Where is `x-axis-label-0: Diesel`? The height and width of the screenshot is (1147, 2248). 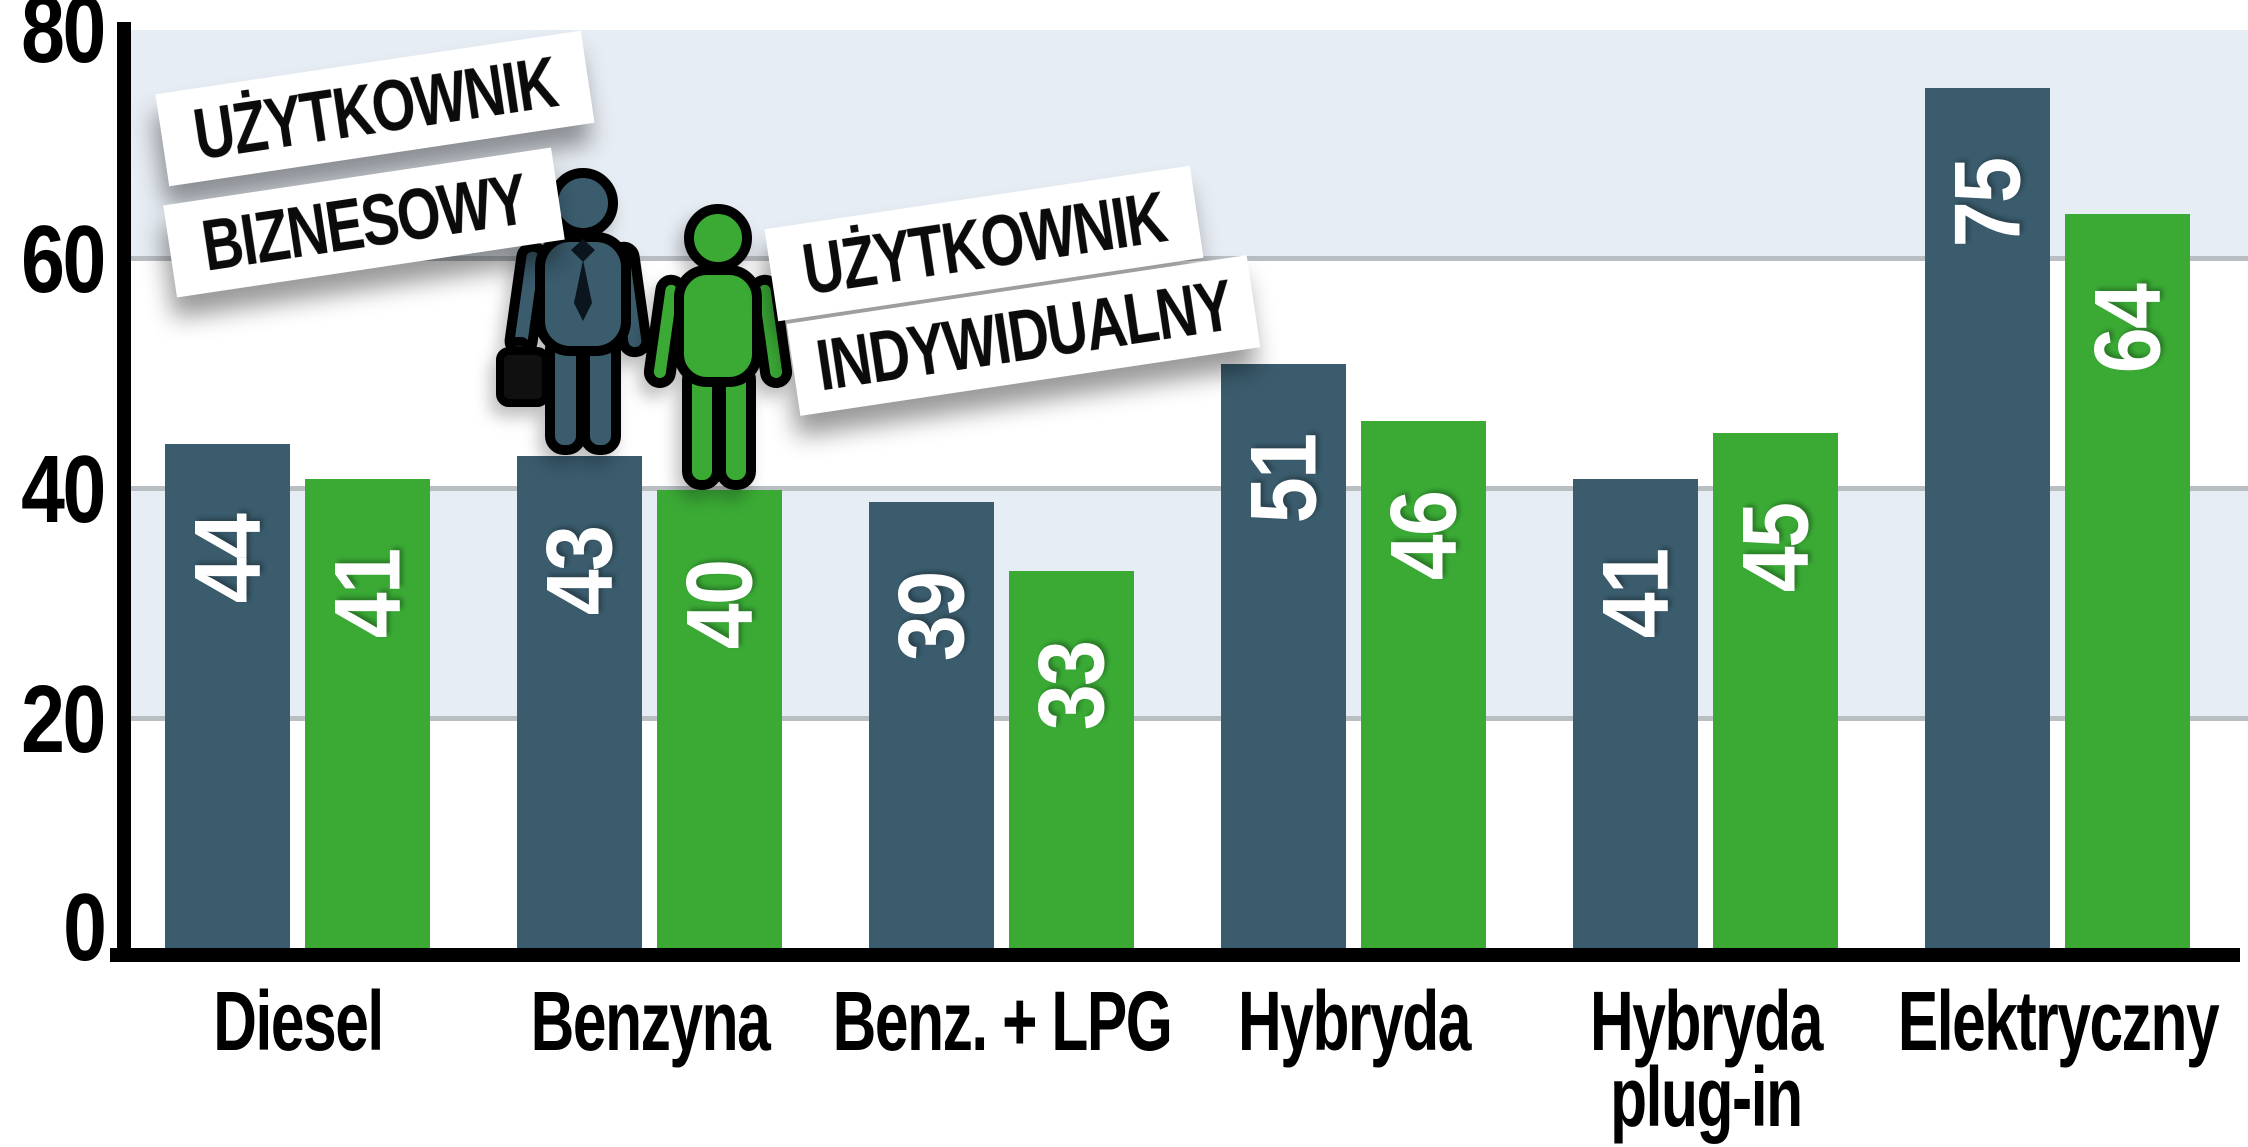
x-axis-label-0: Diesel is located at coordinates (298, 1021).